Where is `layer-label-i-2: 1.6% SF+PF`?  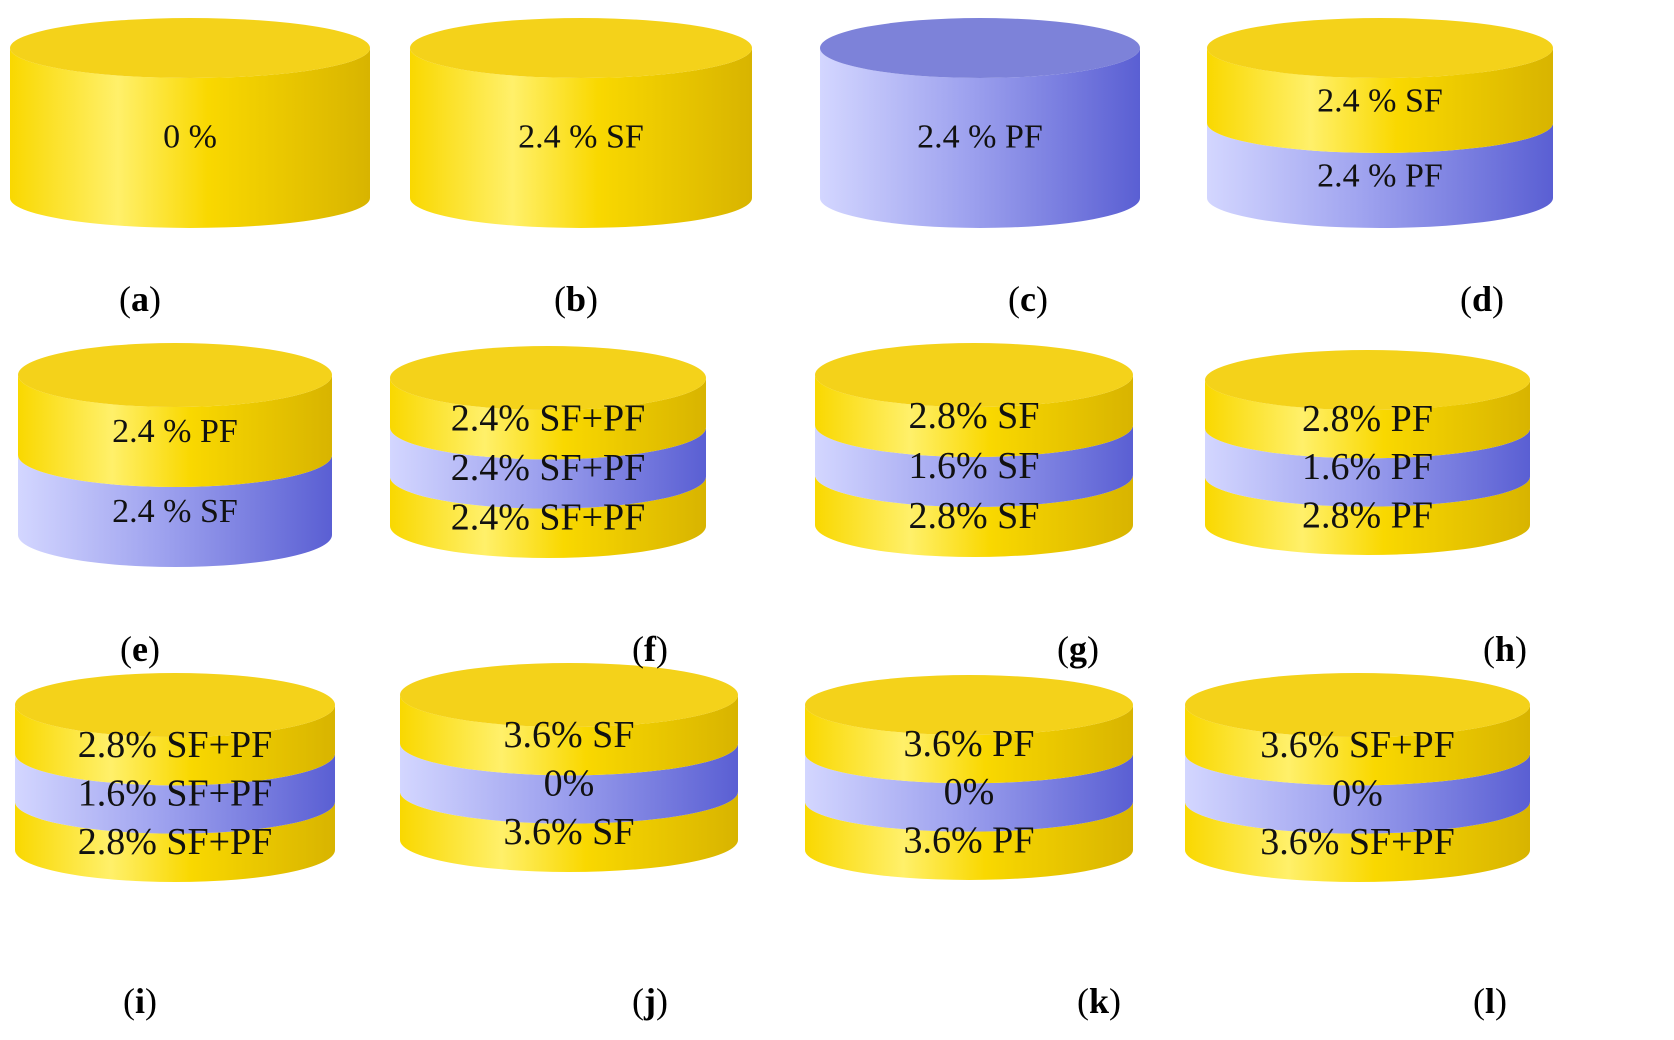 layer-label-i-2: 1.6% SF+PF is located at coordinates (175, 793).